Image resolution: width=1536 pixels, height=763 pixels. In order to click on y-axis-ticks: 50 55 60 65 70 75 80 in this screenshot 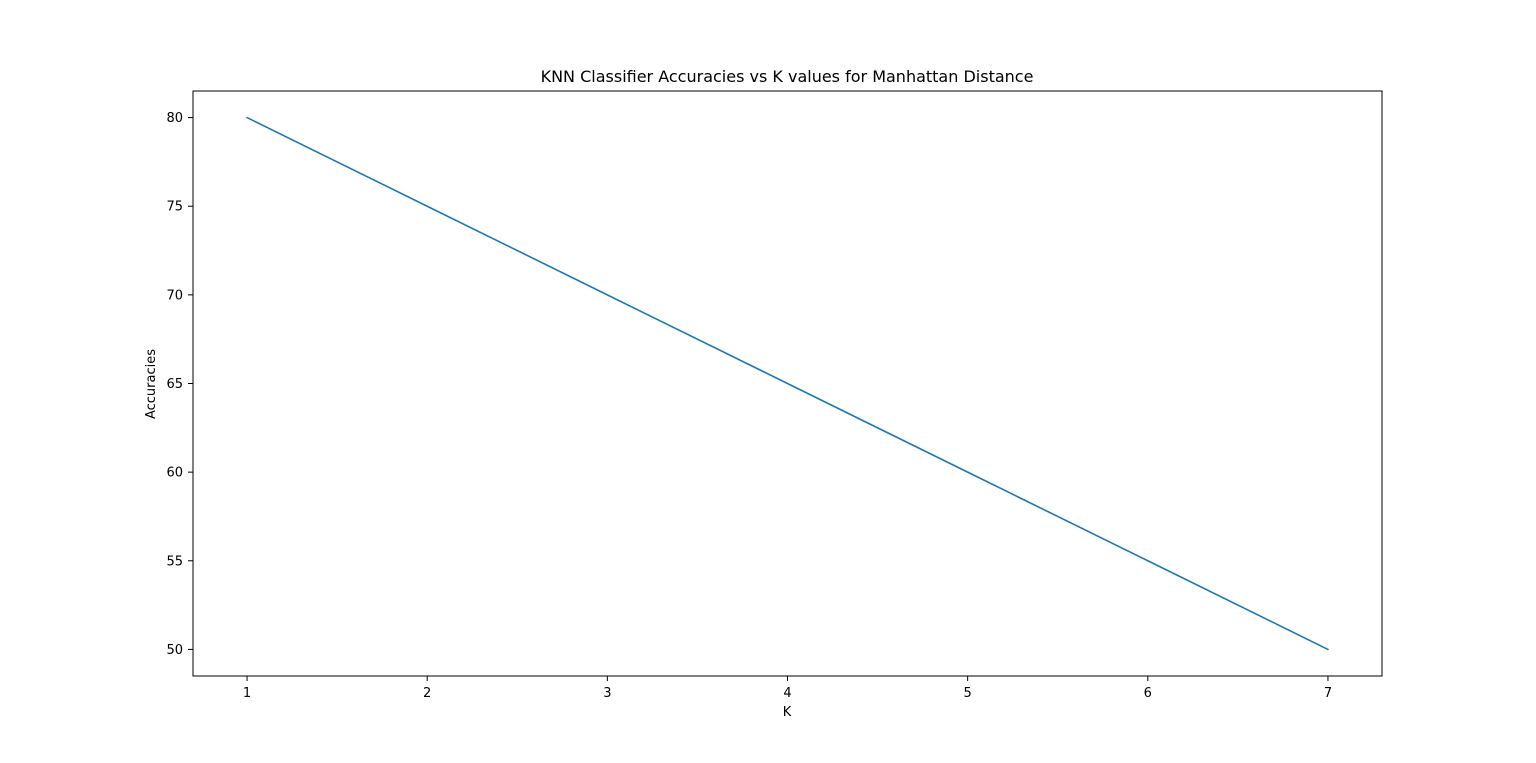, I will do `click(179, 384)`.